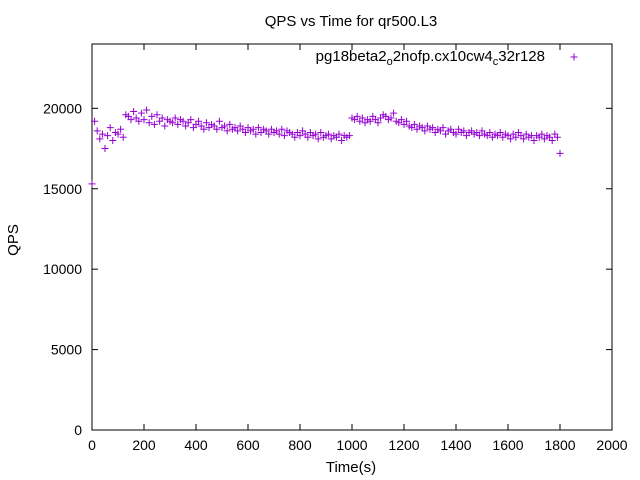  I want to click on x-tick-label: 1600, so click(507, 445).